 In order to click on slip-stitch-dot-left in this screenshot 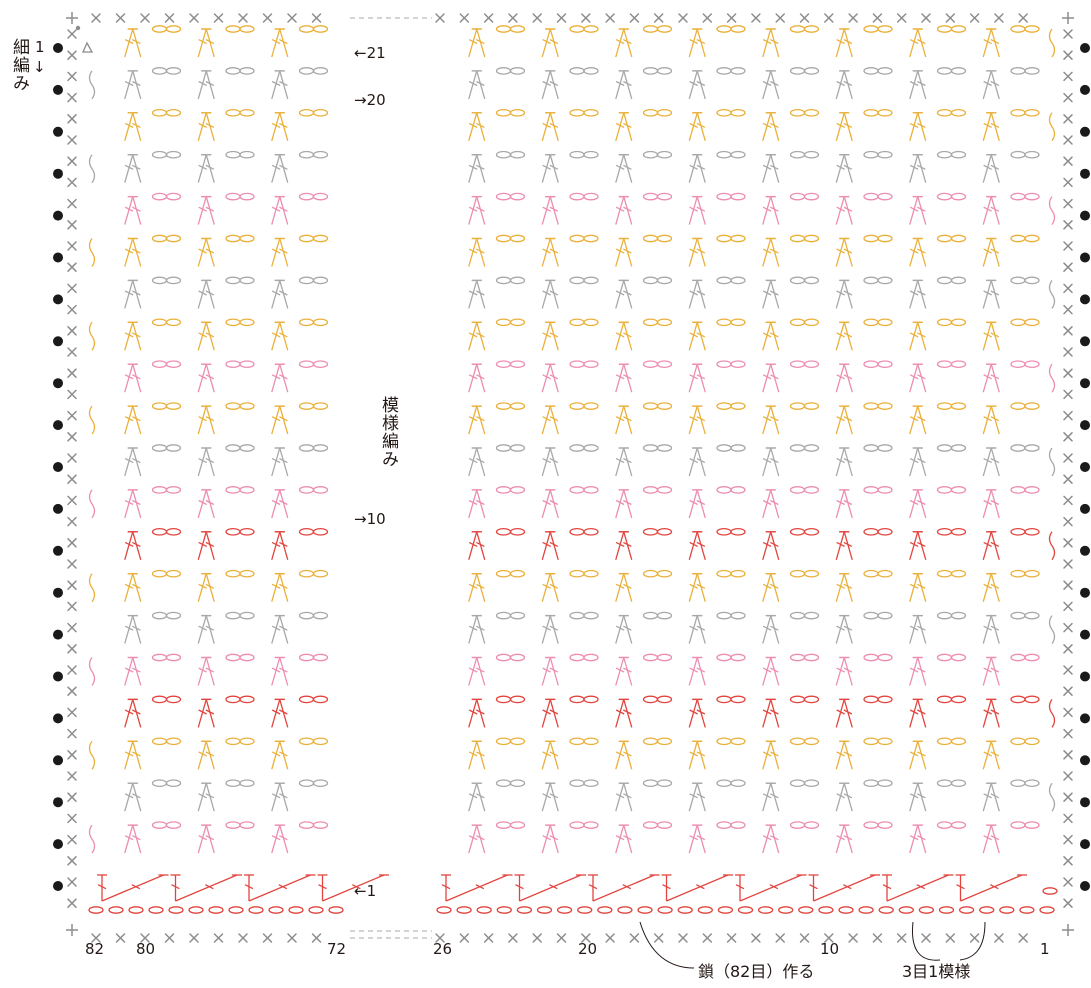, I will do `click(58, 131)`.